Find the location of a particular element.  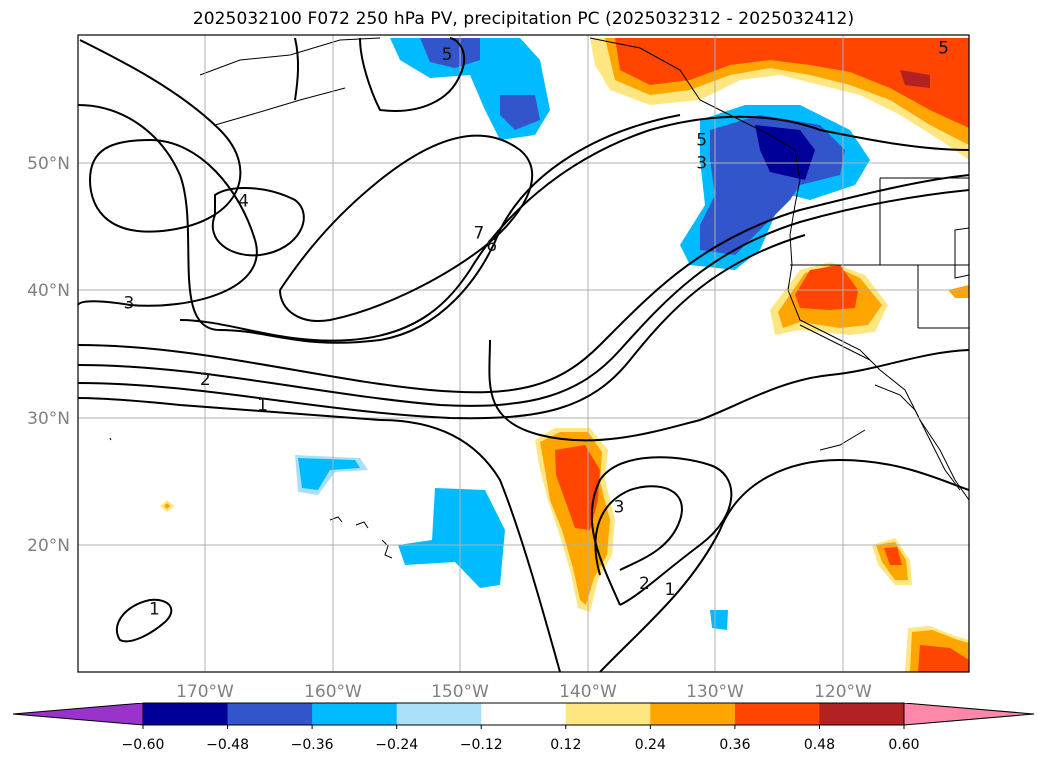

colorbar-tick-label: −0.36 is located at coordinates (312, 745).